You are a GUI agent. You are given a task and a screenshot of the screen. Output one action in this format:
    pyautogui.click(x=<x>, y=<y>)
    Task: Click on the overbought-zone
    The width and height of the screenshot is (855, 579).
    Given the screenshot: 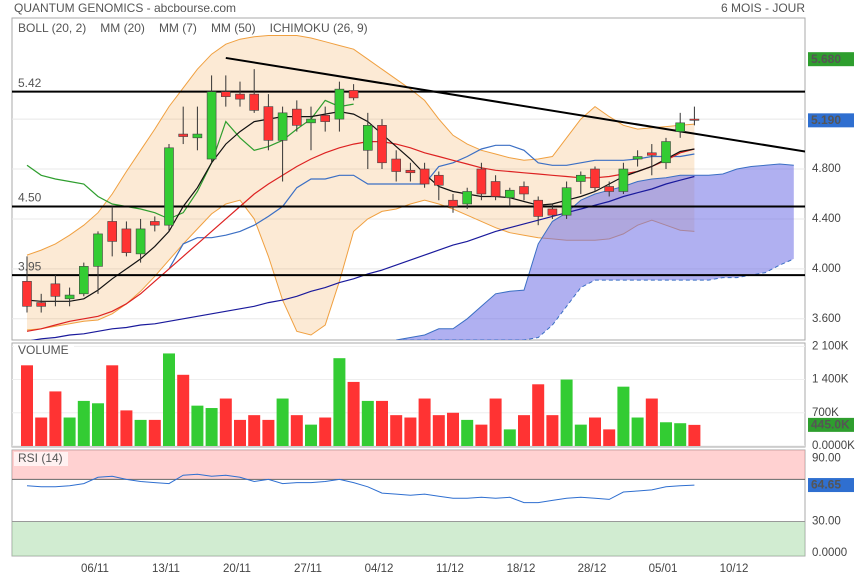 What is the action you would take?
    pyautogui.click(x=408, y=465)
    